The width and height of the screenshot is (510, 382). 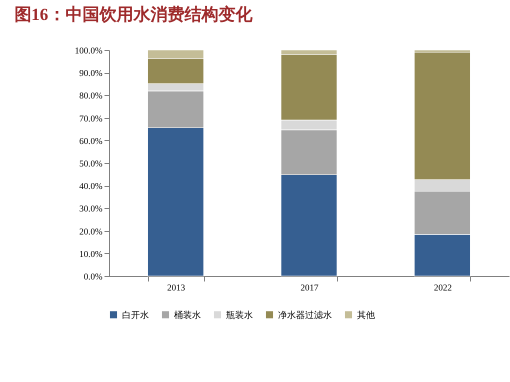 What do you see at coordinates (443, 287) in the screenshot?
I see `x-tick-label: 2022` at bounding box center [443, 287].